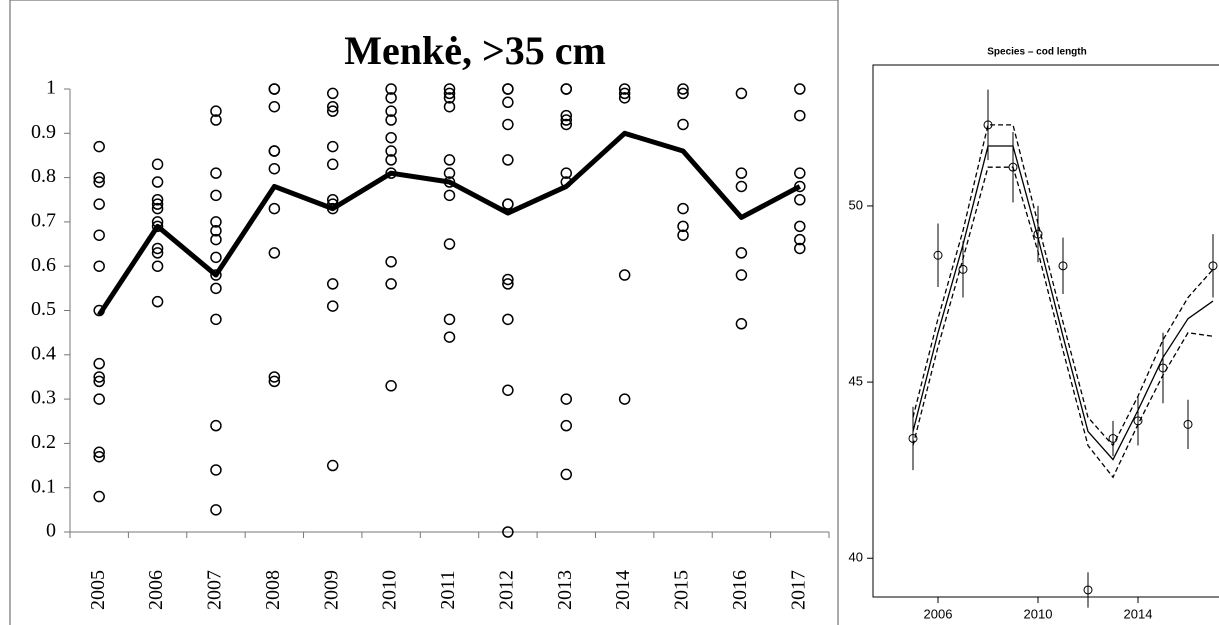  Describe the element at coordinates (1036, 52) in the screenshot. I see `chart-title: Species – cod length` at that location.